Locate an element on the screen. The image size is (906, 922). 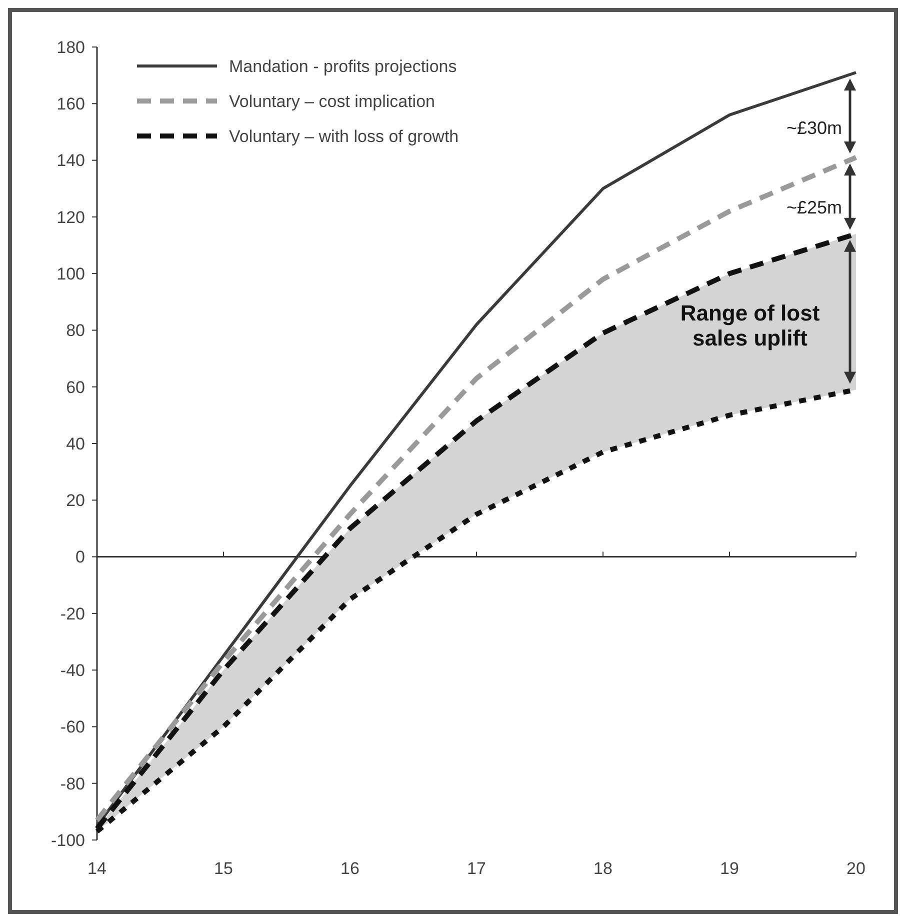
y-tick-label: -40 is located at coordinates (72, 670).